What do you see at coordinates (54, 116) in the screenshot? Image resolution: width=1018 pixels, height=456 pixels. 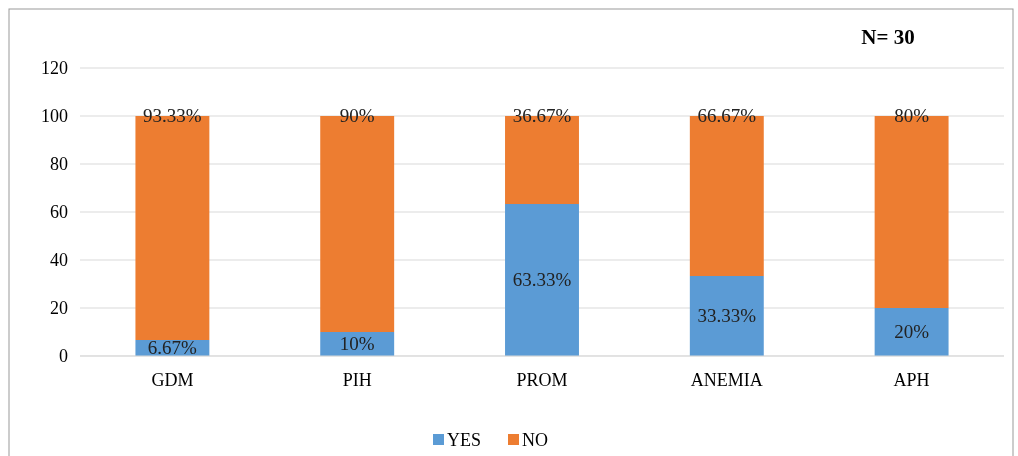 I see `y-tick-label: 100` at bounding box center [54, 116].